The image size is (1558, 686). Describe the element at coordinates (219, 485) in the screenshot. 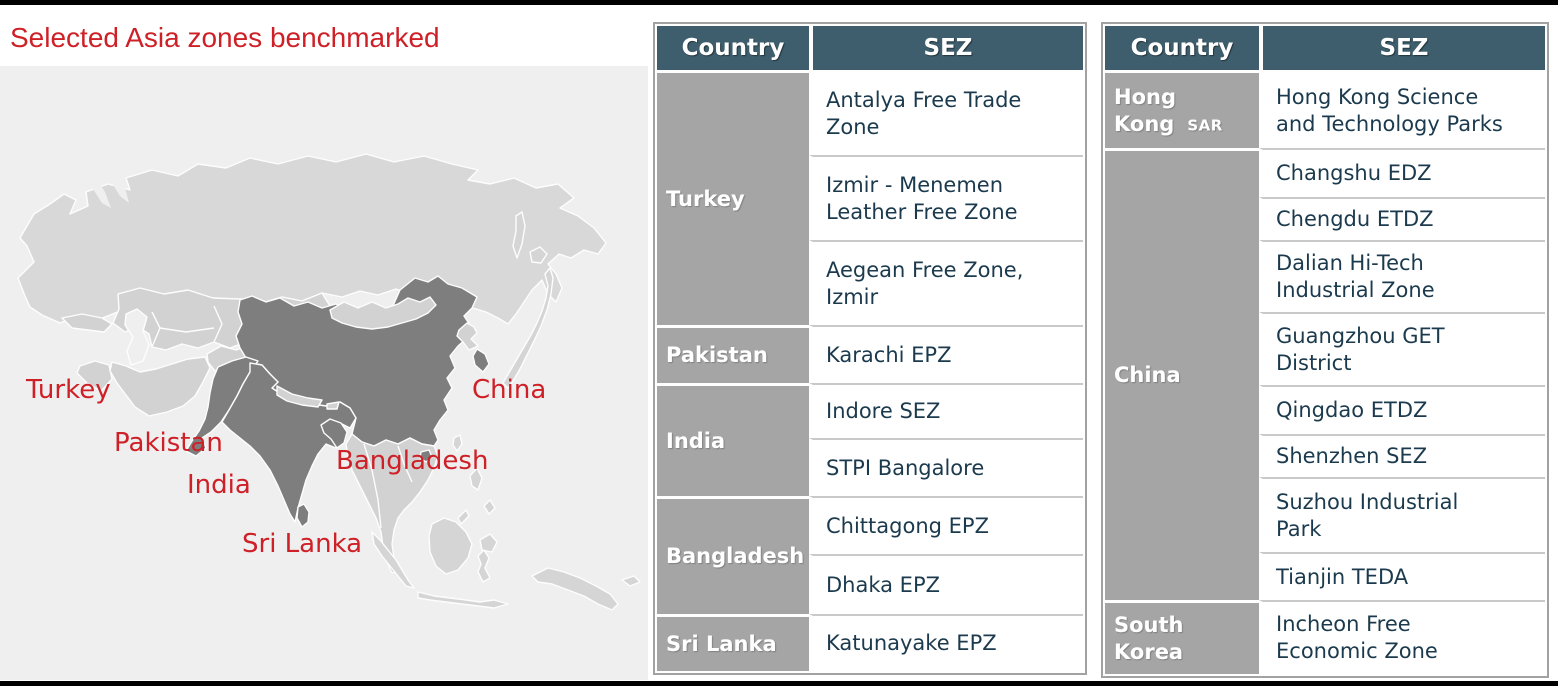

I see `map-label-india: India` at that location.